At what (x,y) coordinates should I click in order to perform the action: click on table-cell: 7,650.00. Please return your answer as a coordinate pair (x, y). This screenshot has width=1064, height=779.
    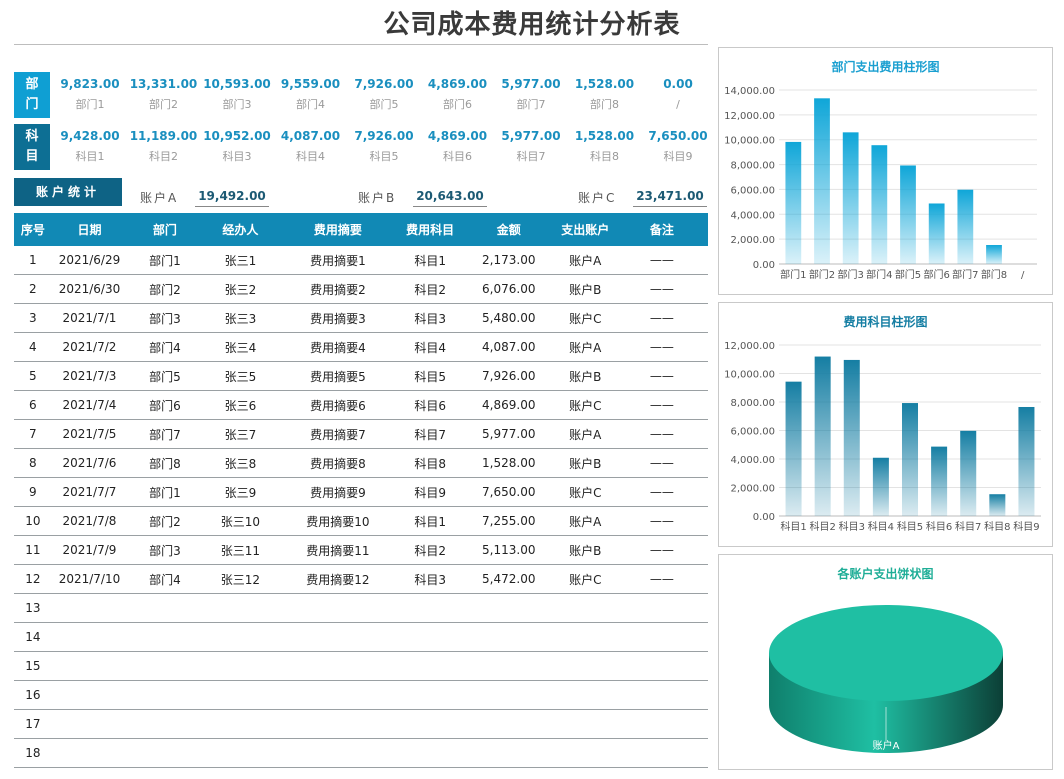
    Looking at the image, I should click on (508, 492).